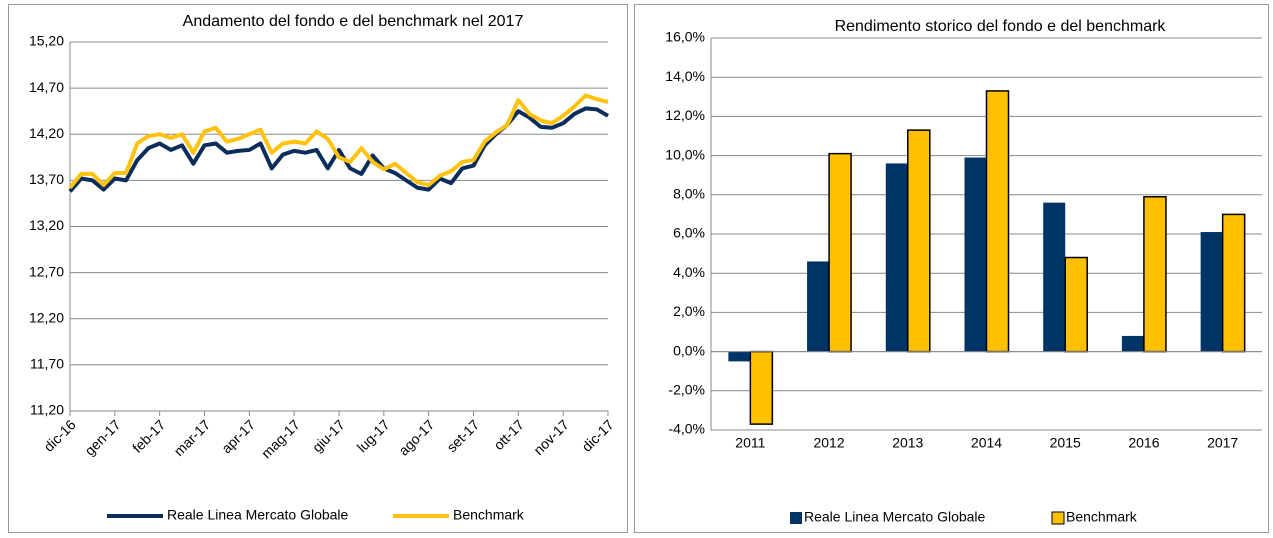 The height and width of the screenshot is (538, 1273). Describe the element at coordinates (689, 272) in the screenshot. I see `y-tick-label: 4,0%` at that location.